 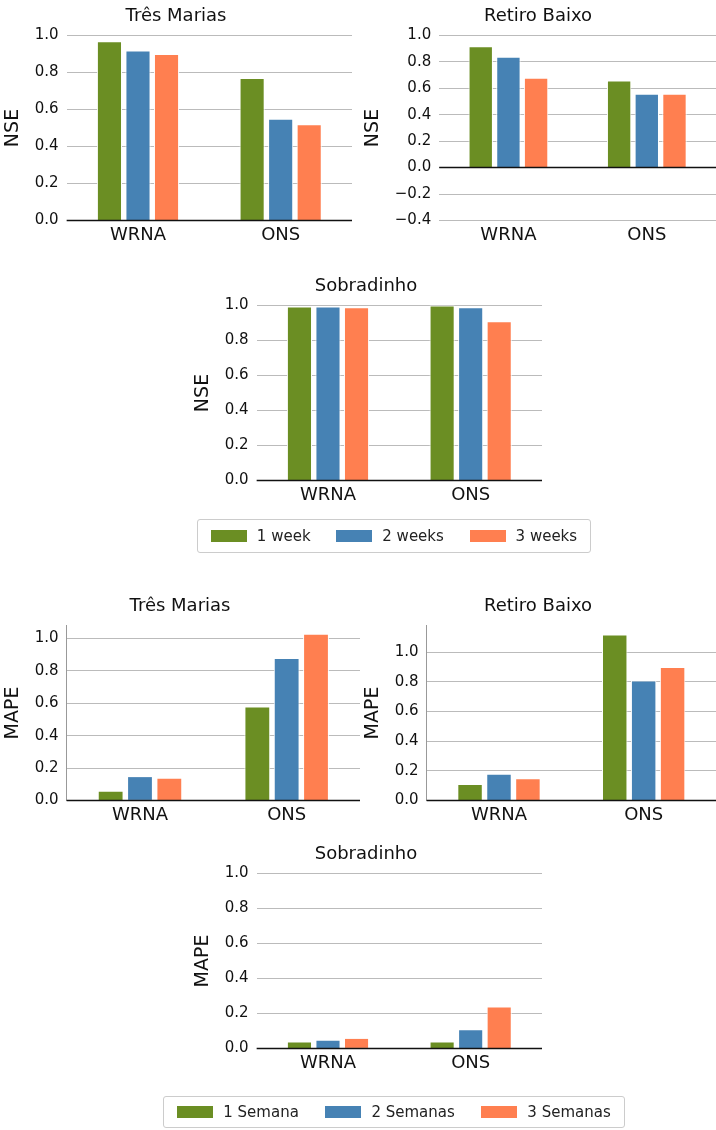 What do you see at coordinates (413, 192) in the screenshot?
I see `y-tick-label: −0.2` at bounding box center [413, 192].